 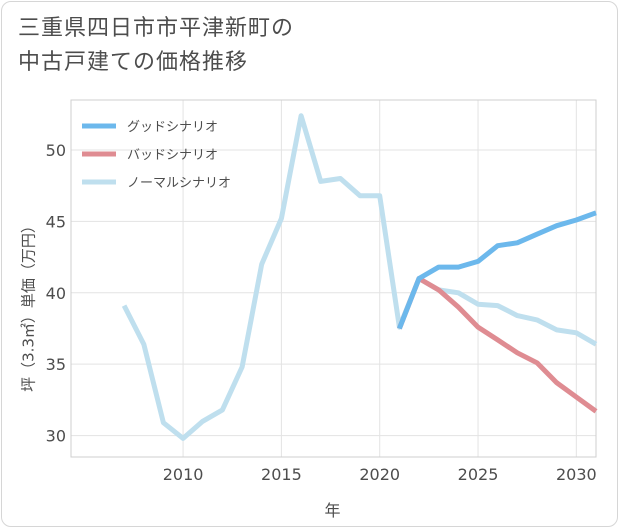 I want to click on x-tick-label: 2015, so click(x=281, y=474).